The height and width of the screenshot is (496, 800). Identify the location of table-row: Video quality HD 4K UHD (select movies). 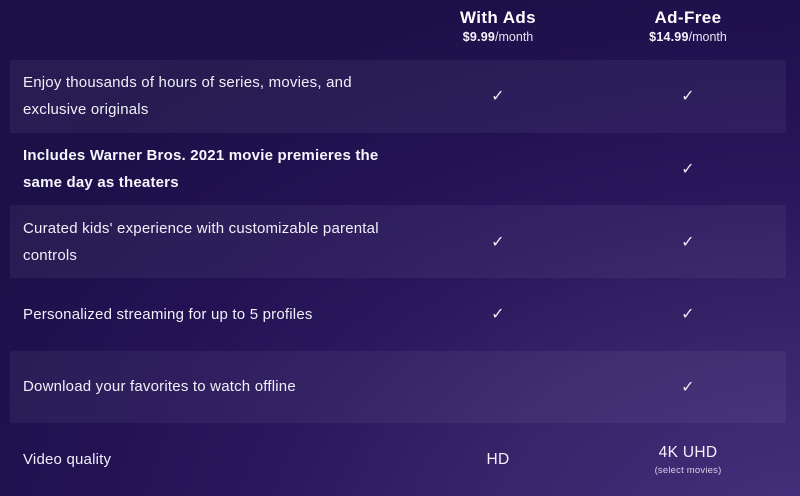
(398, 459).